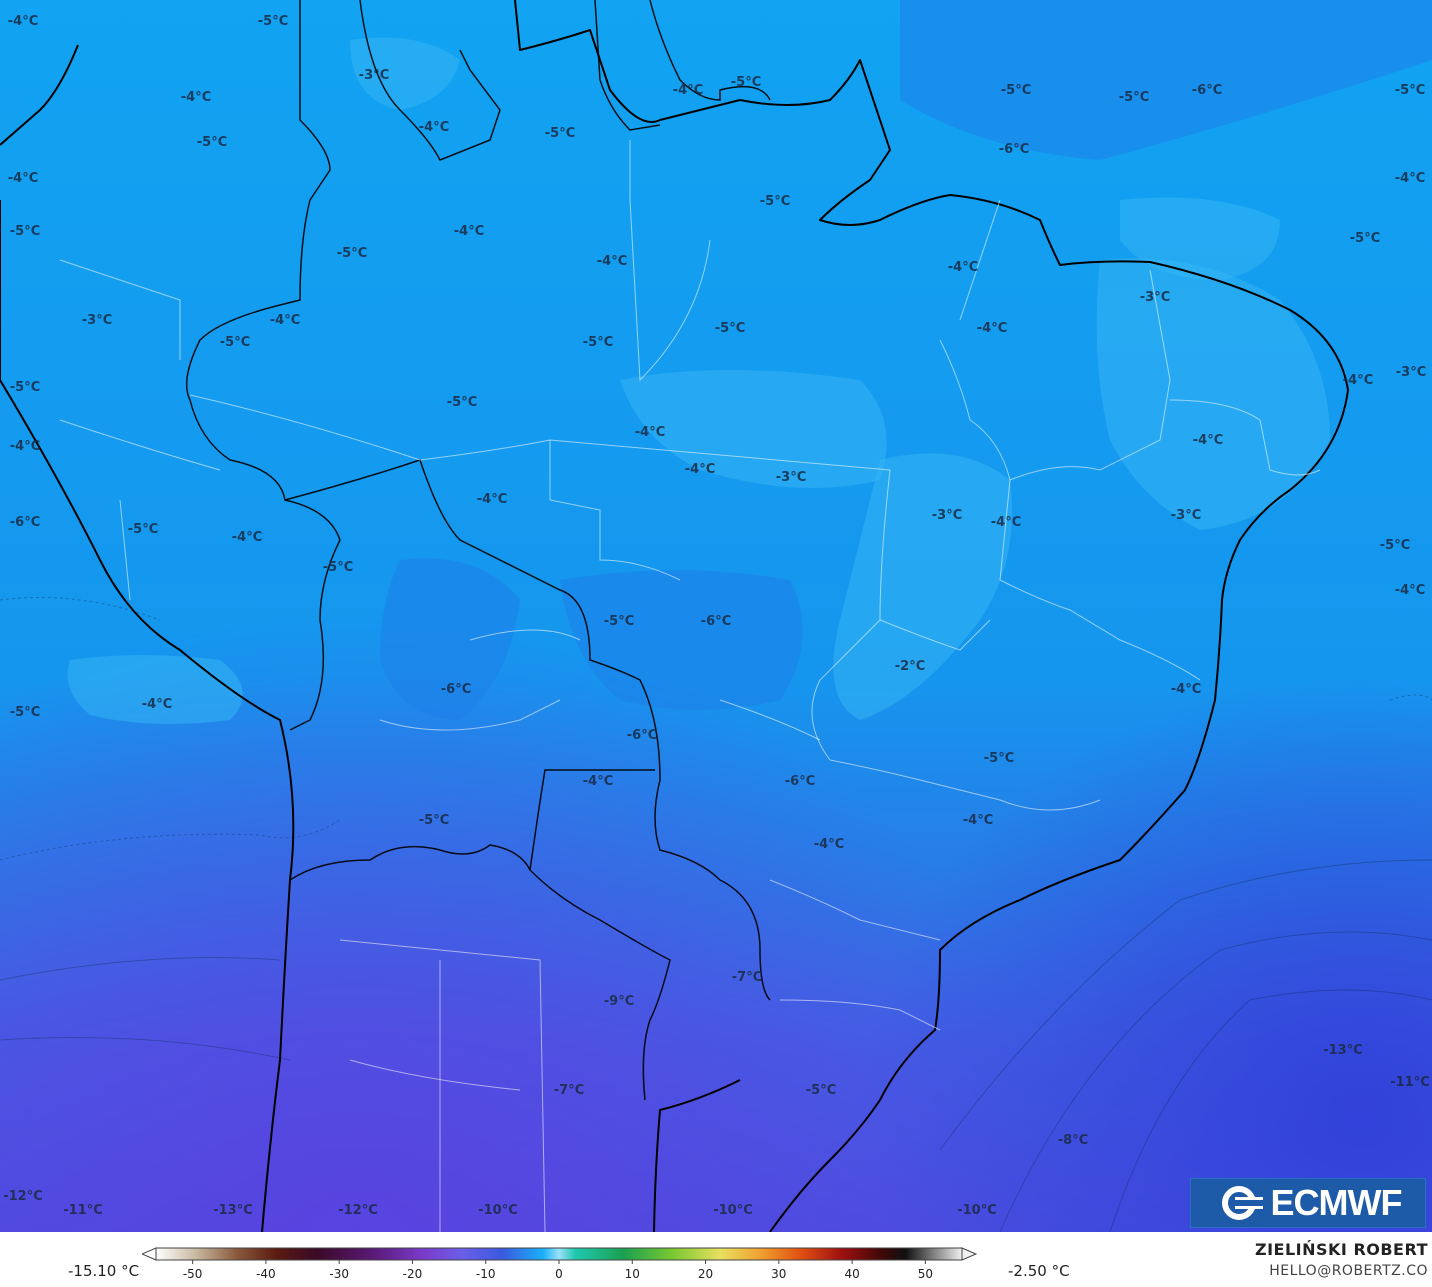 Image resolution: width=1432 pixels, height=1287 pixels. I want to click on colorbar-gradient, so click(559, 1254).